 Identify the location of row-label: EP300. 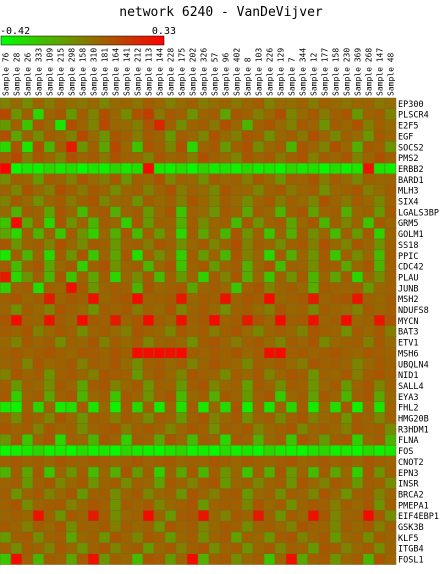
(411, 105).